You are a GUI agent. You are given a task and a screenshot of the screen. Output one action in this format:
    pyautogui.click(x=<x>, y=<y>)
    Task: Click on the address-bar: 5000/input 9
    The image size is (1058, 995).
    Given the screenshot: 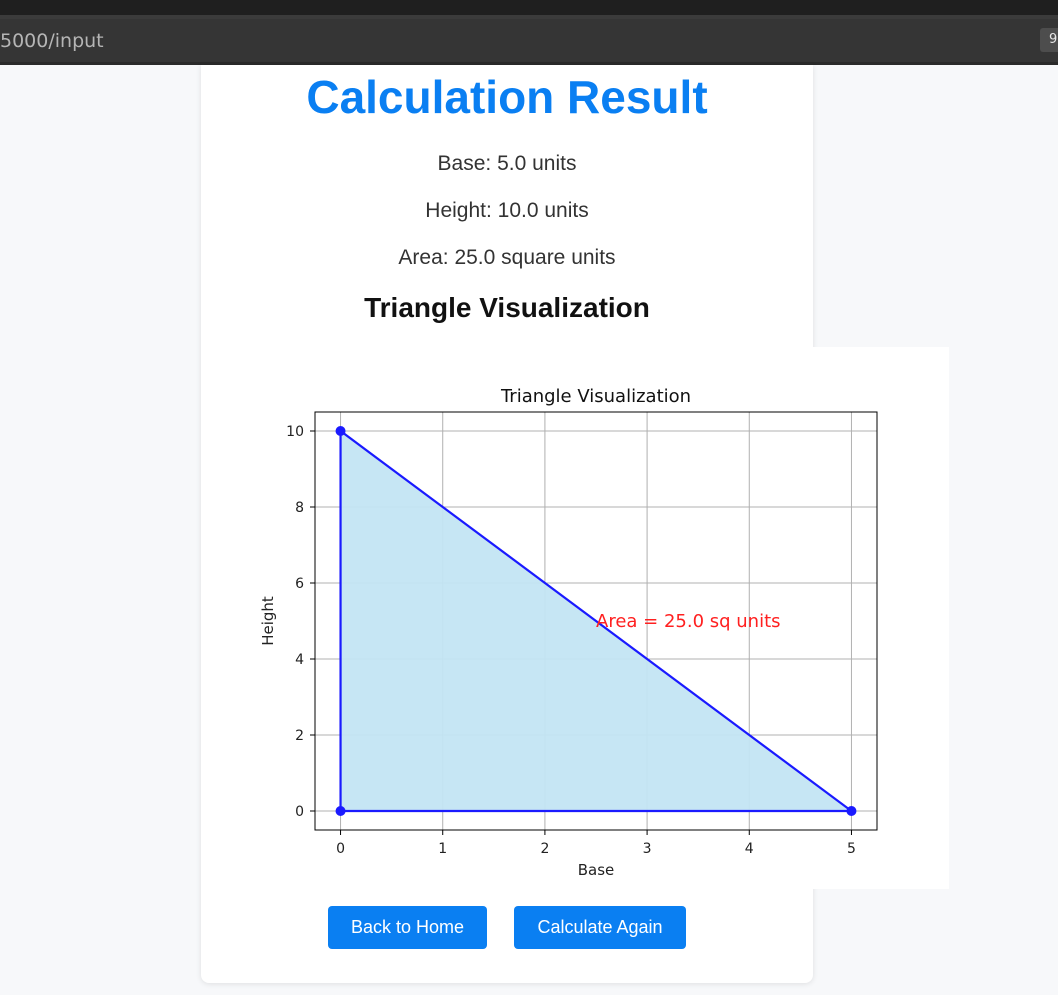 What is the action you would take?
    pyautogui.click(x=529, y=42)
    